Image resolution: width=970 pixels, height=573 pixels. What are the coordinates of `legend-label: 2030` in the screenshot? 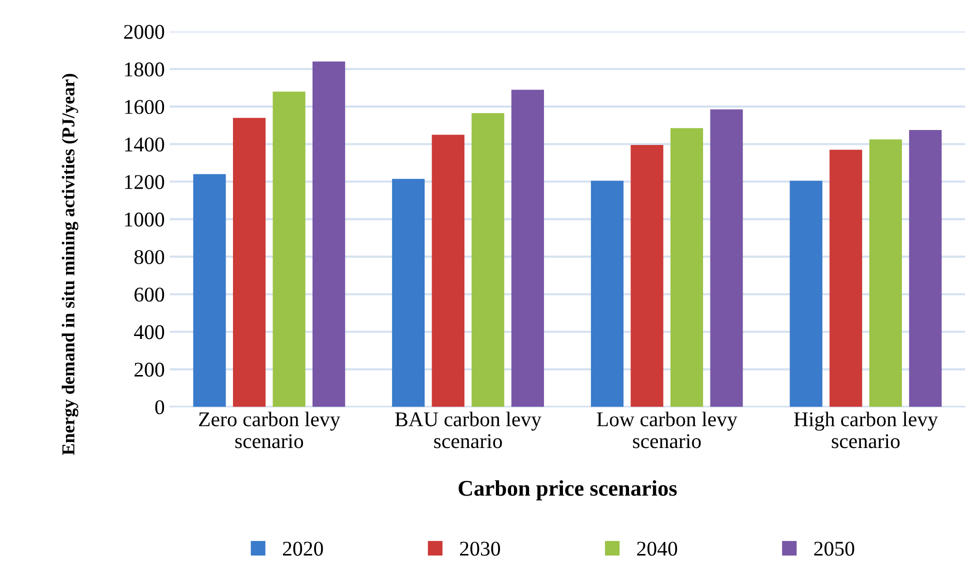 It's located at (480, 549).